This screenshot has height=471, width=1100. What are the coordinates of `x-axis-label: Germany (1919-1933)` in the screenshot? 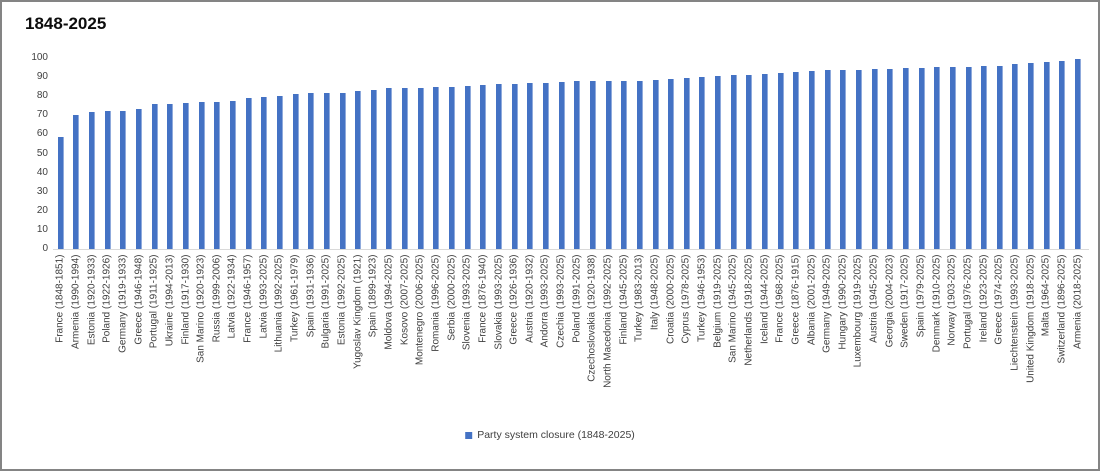 It's located at (123, 303).